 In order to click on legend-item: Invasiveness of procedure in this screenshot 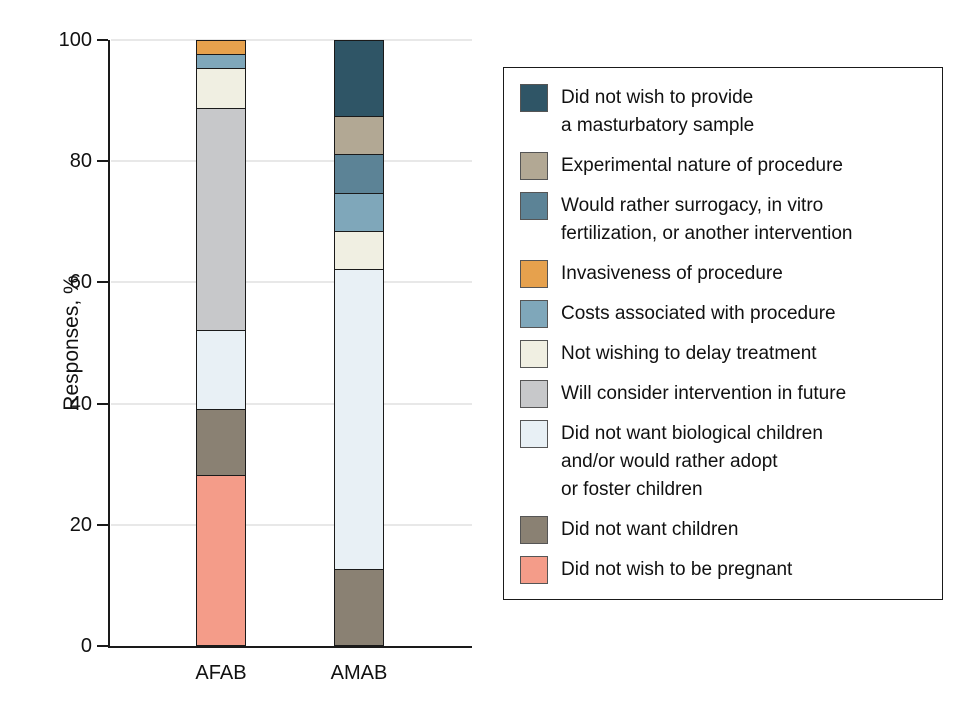, I will do `click(723, 274)`.